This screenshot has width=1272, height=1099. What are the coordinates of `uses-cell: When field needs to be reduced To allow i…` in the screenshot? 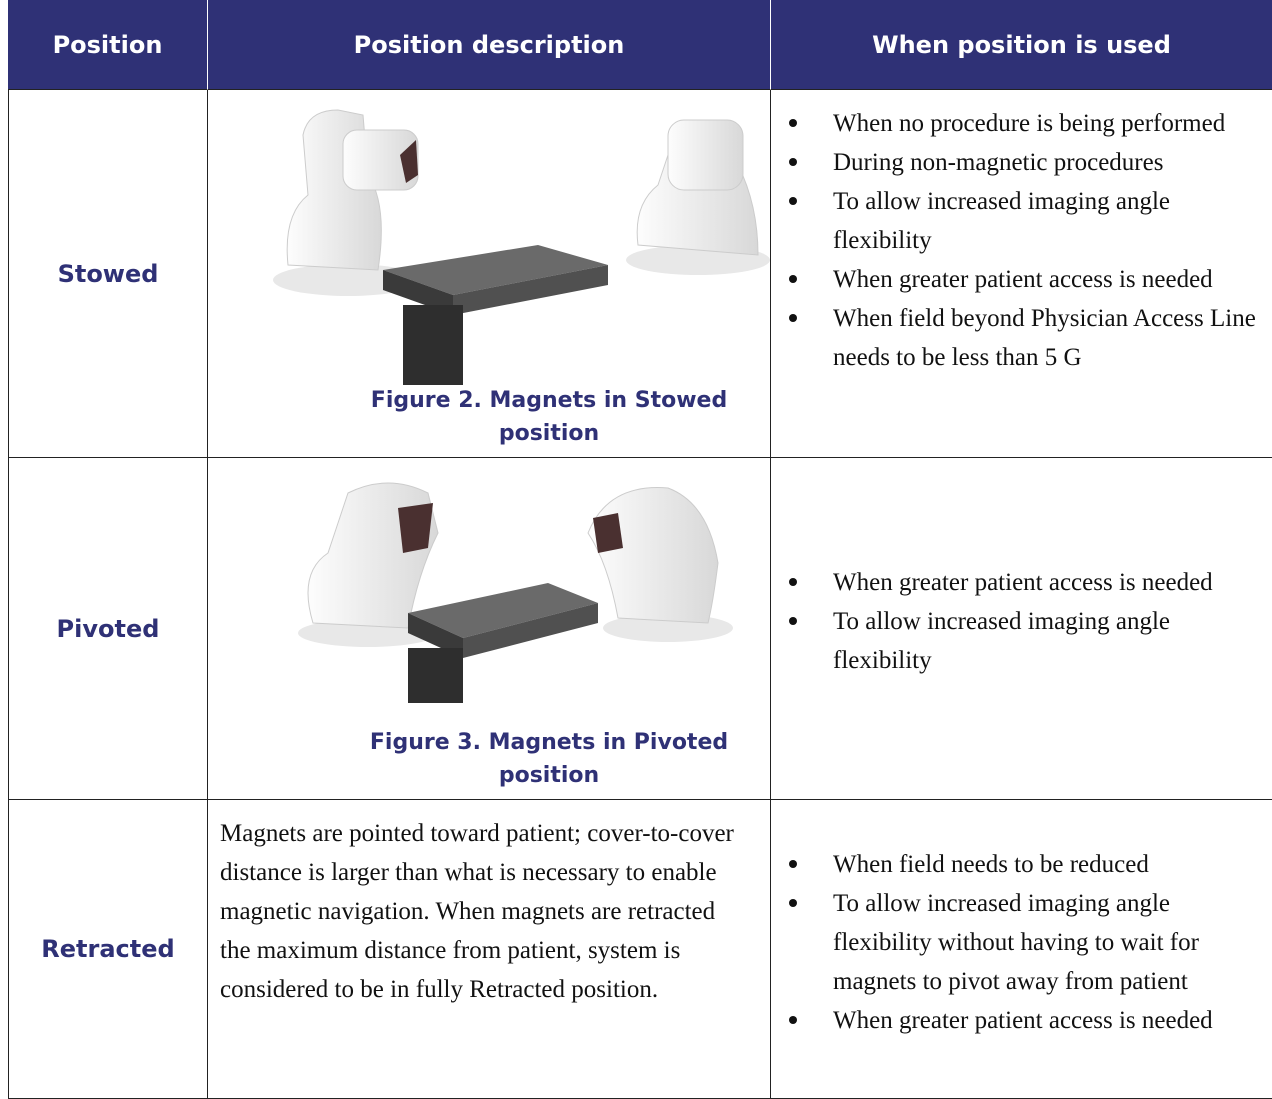 It's located at (1021, 949).